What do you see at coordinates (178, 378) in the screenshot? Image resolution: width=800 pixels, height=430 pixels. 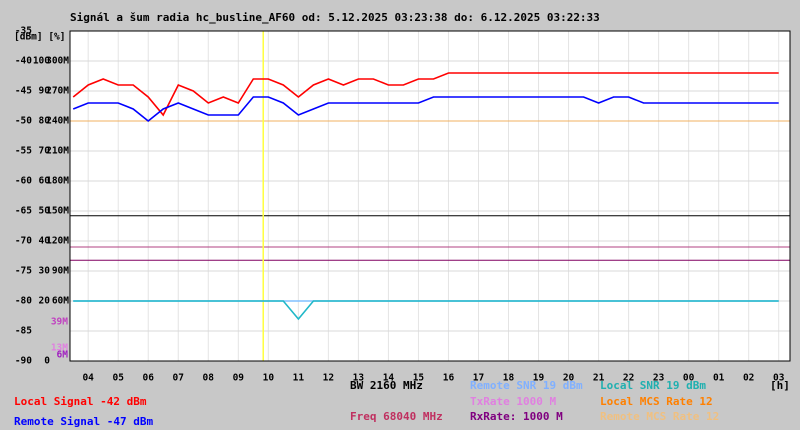 I see `x-tick-label: 07` at bounding box center [178, 378].